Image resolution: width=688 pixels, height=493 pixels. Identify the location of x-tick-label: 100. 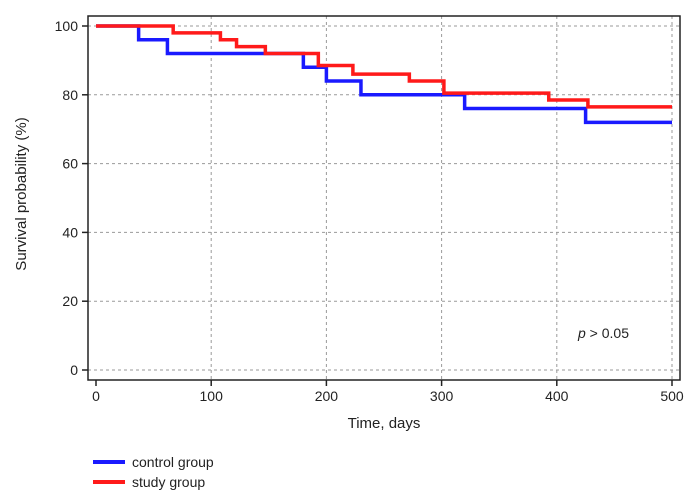
(212, 396).